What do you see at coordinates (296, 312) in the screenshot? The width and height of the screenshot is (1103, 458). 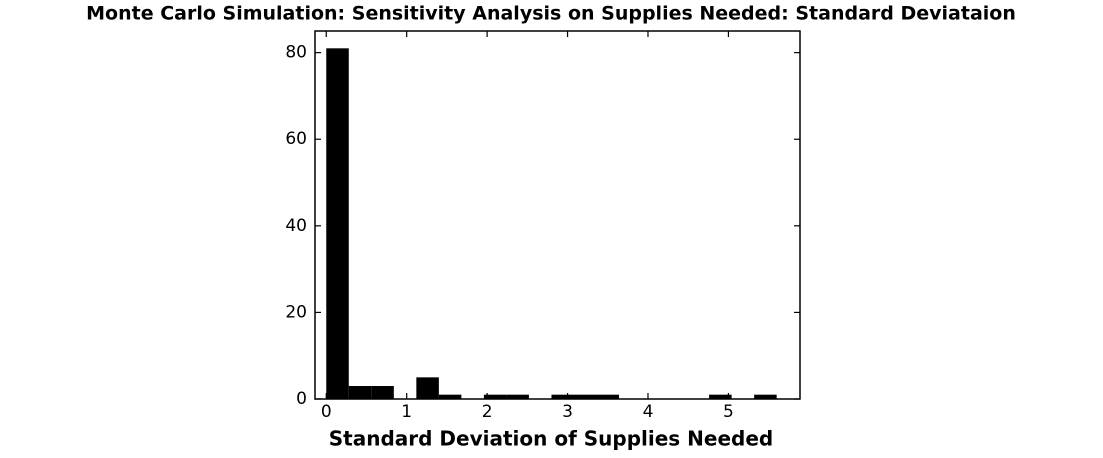 I see `y-tick-label: 20` at bounding box center [296, 312].